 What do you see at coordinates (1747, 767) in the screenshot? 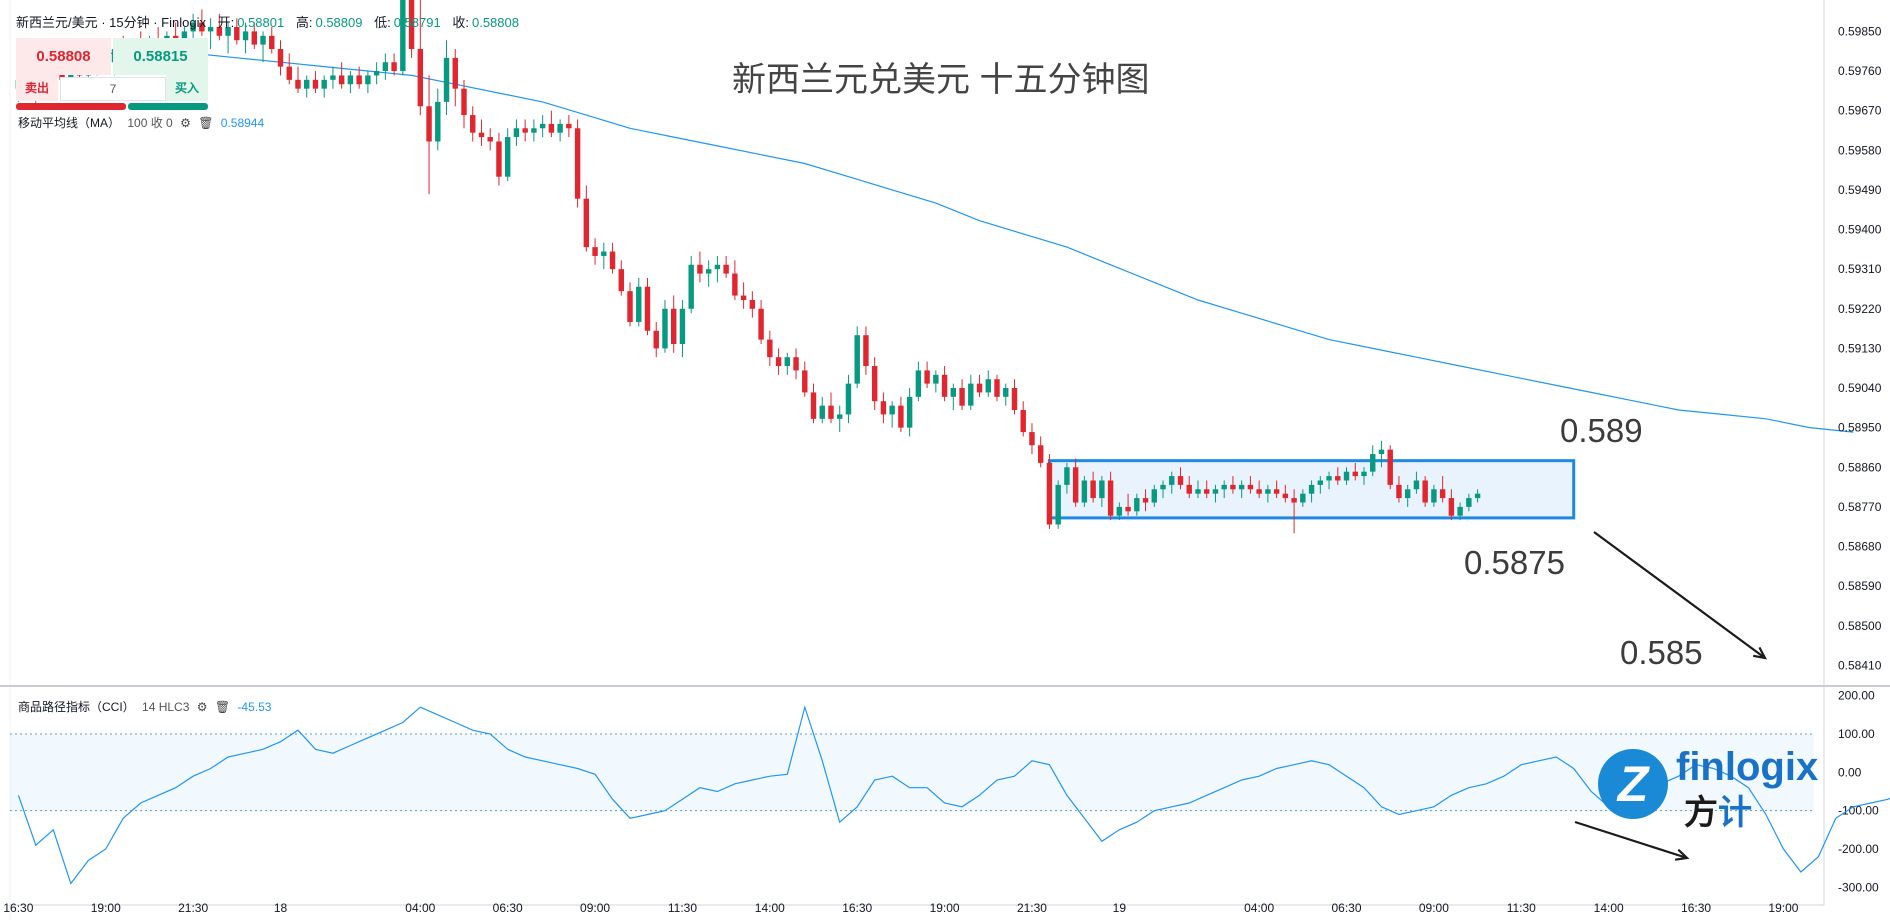
I see `logo-word: finlogix` at bounding box center [1747, 767].